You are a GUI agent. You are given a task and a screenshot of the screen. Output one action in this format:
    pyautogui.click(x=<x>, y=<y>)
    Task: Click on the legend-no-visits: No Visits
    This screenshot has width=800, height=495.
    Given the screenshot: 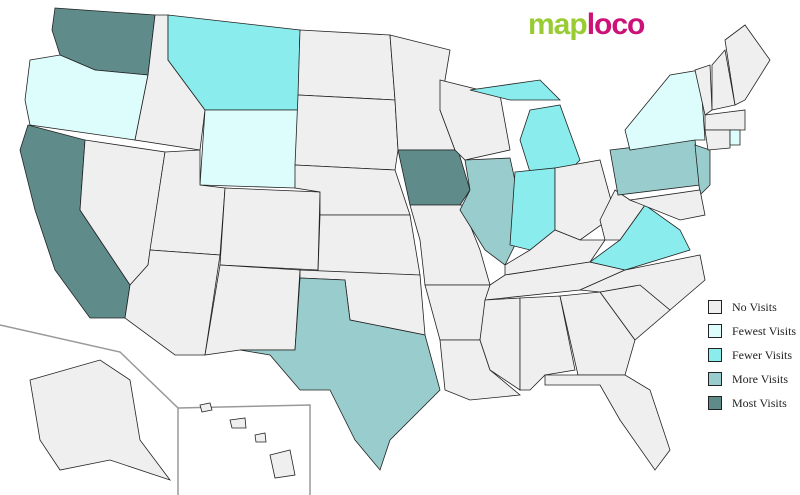 What is the action you would take?
    pyautogui.click(x=752, y=307)
    